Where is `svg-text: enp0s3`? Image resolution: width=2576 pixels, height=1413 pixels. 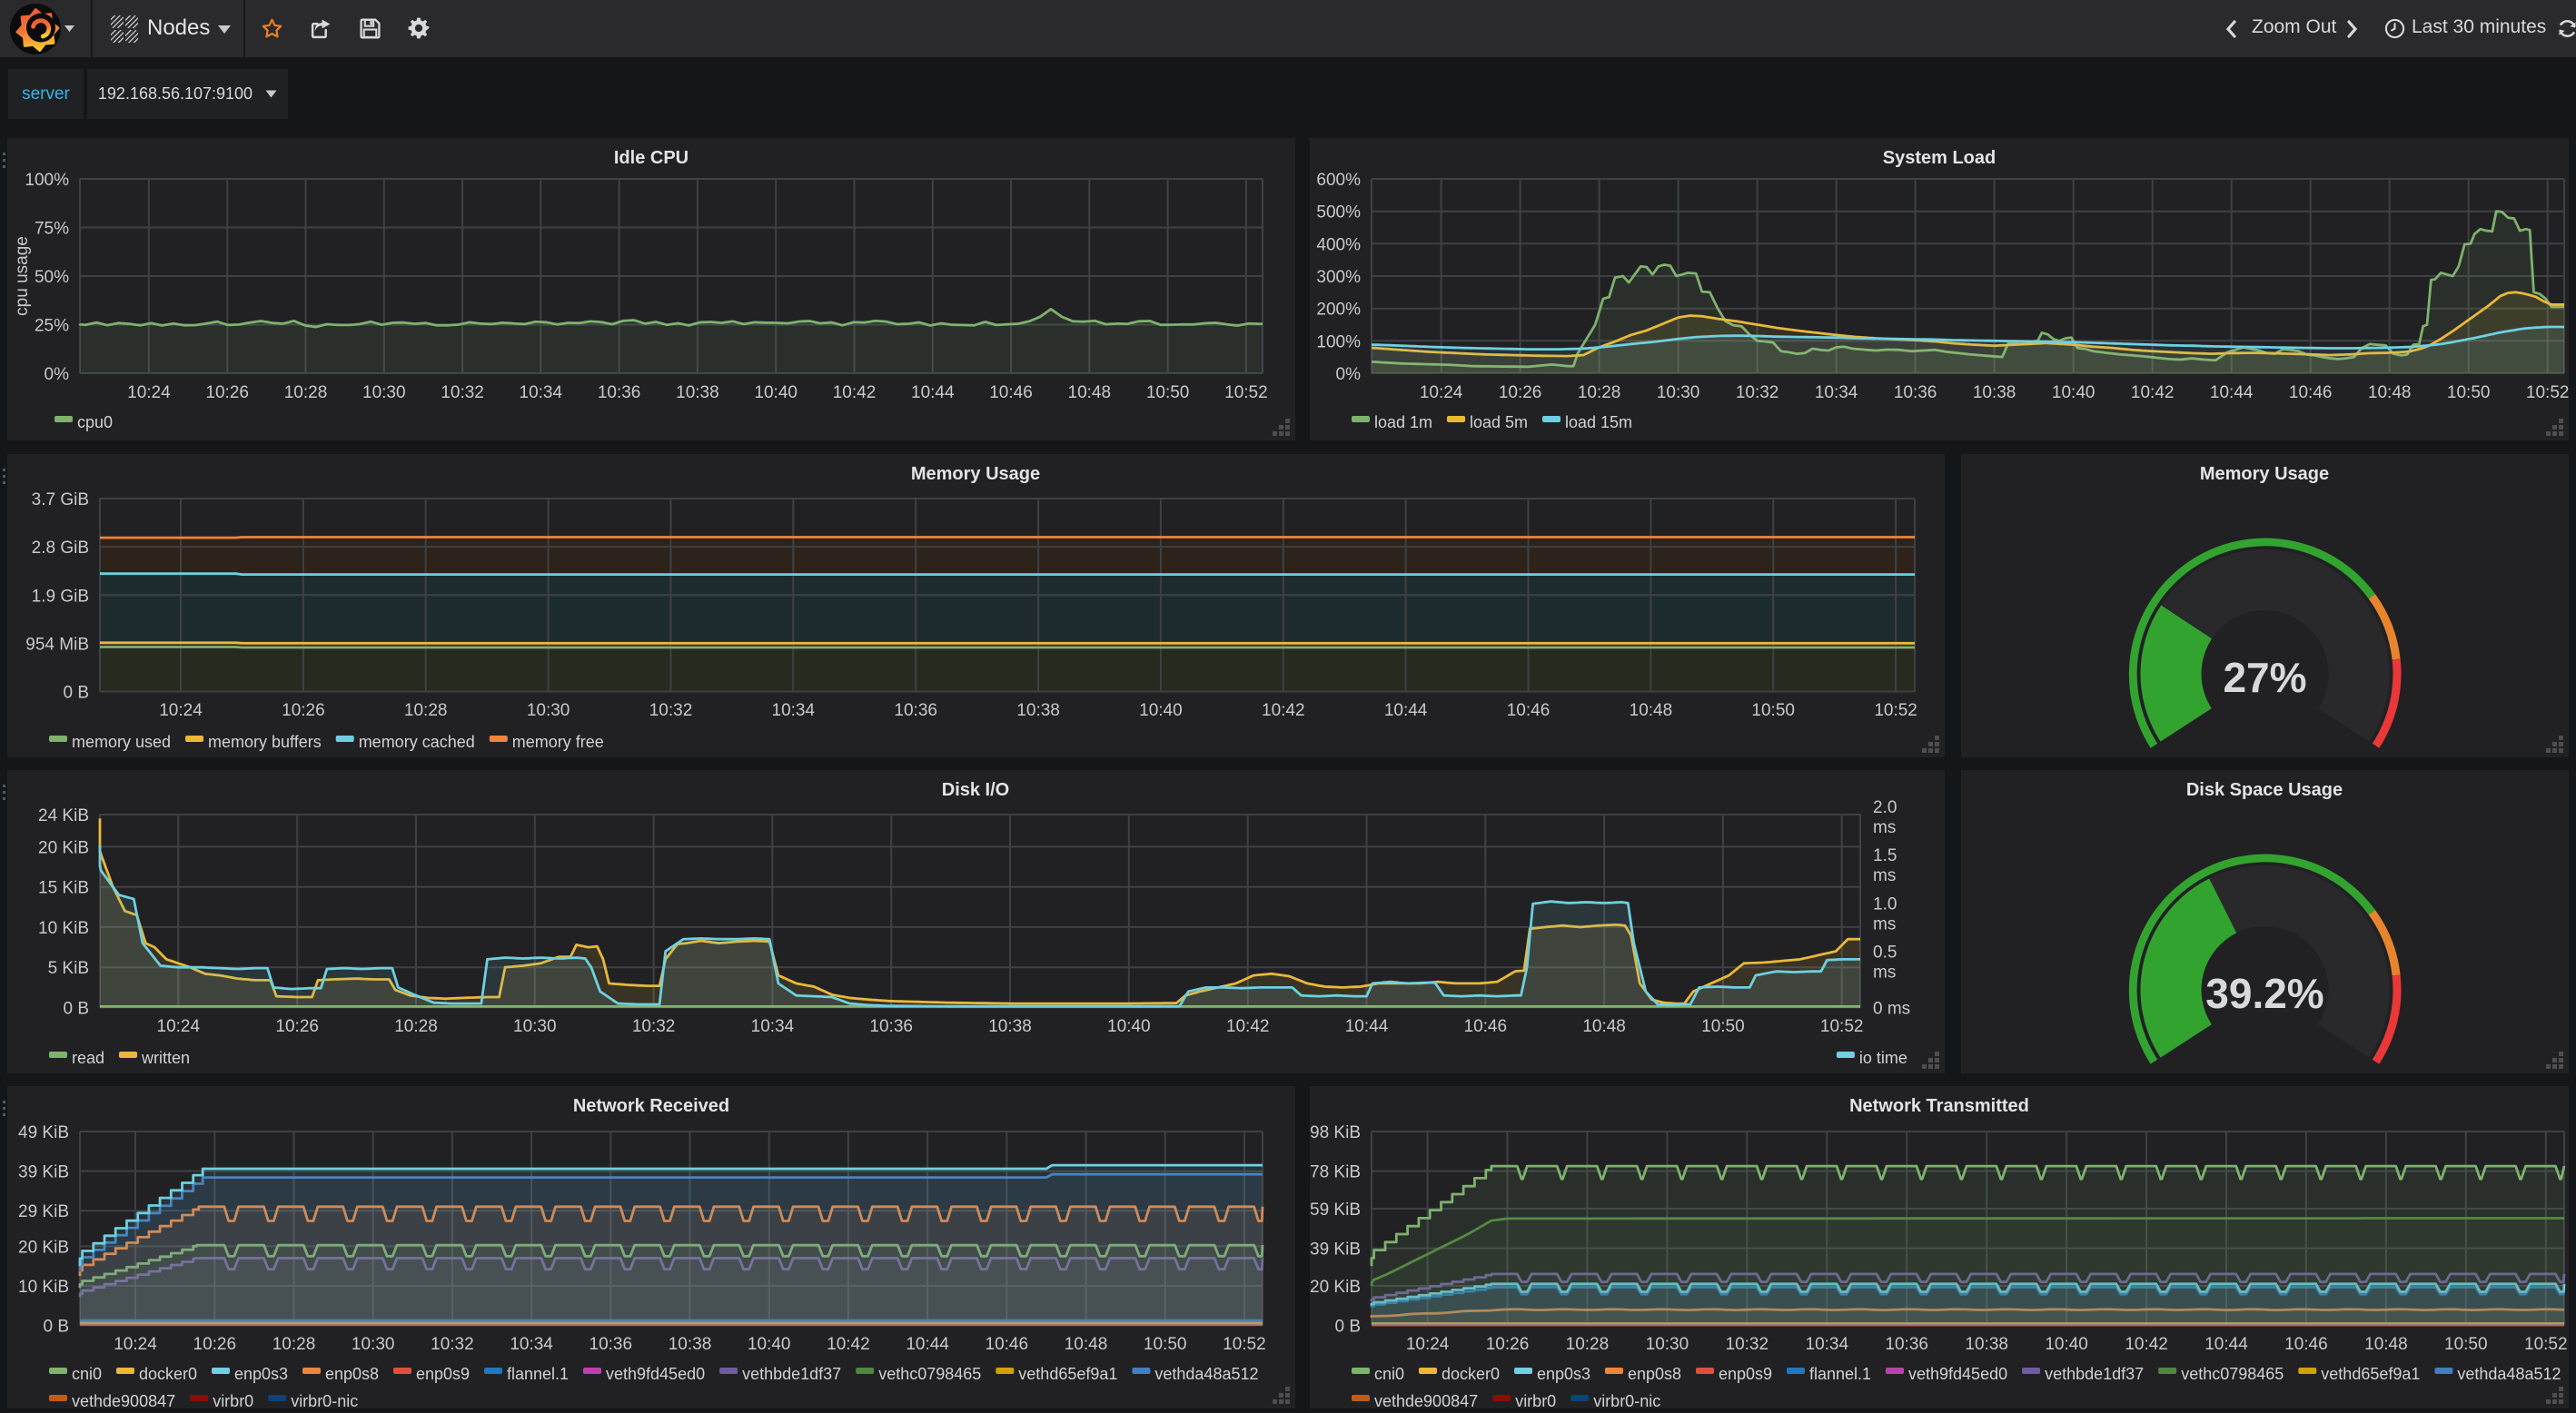
svg-text: enp0s3 is located at coordinates (261, 1374).